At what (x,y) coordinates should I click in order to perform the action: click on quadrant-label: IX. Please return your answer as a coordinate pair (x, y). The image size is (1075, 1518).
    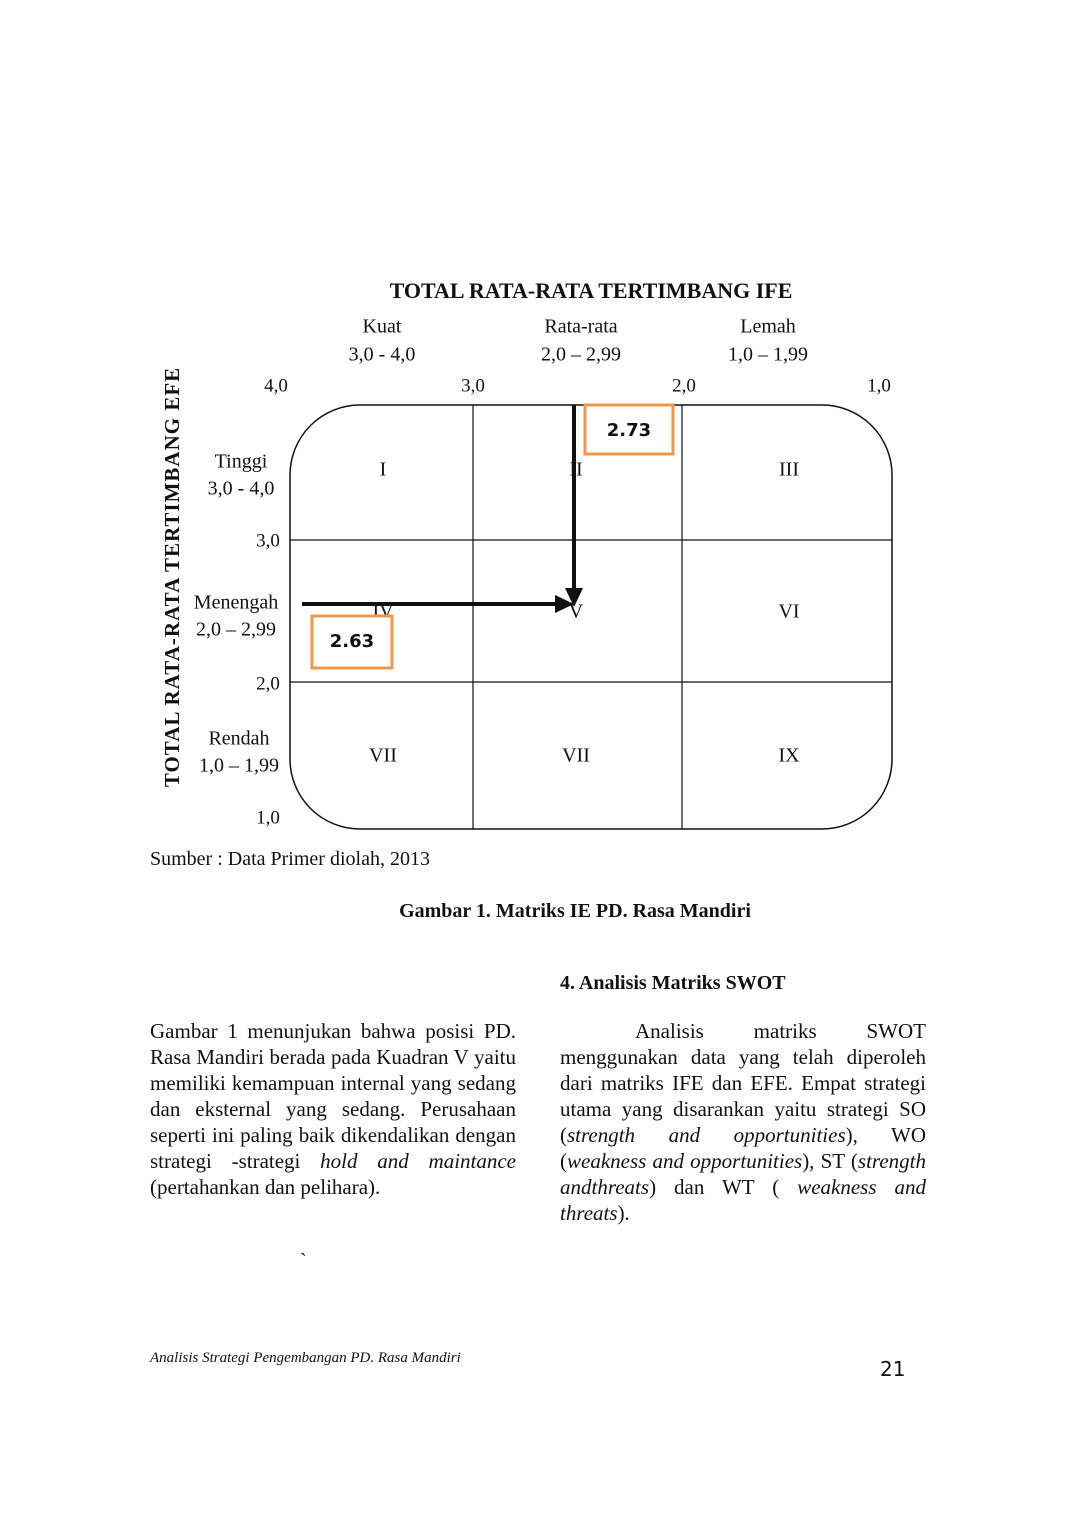
    Looking at the image, I should click on (789, 756).